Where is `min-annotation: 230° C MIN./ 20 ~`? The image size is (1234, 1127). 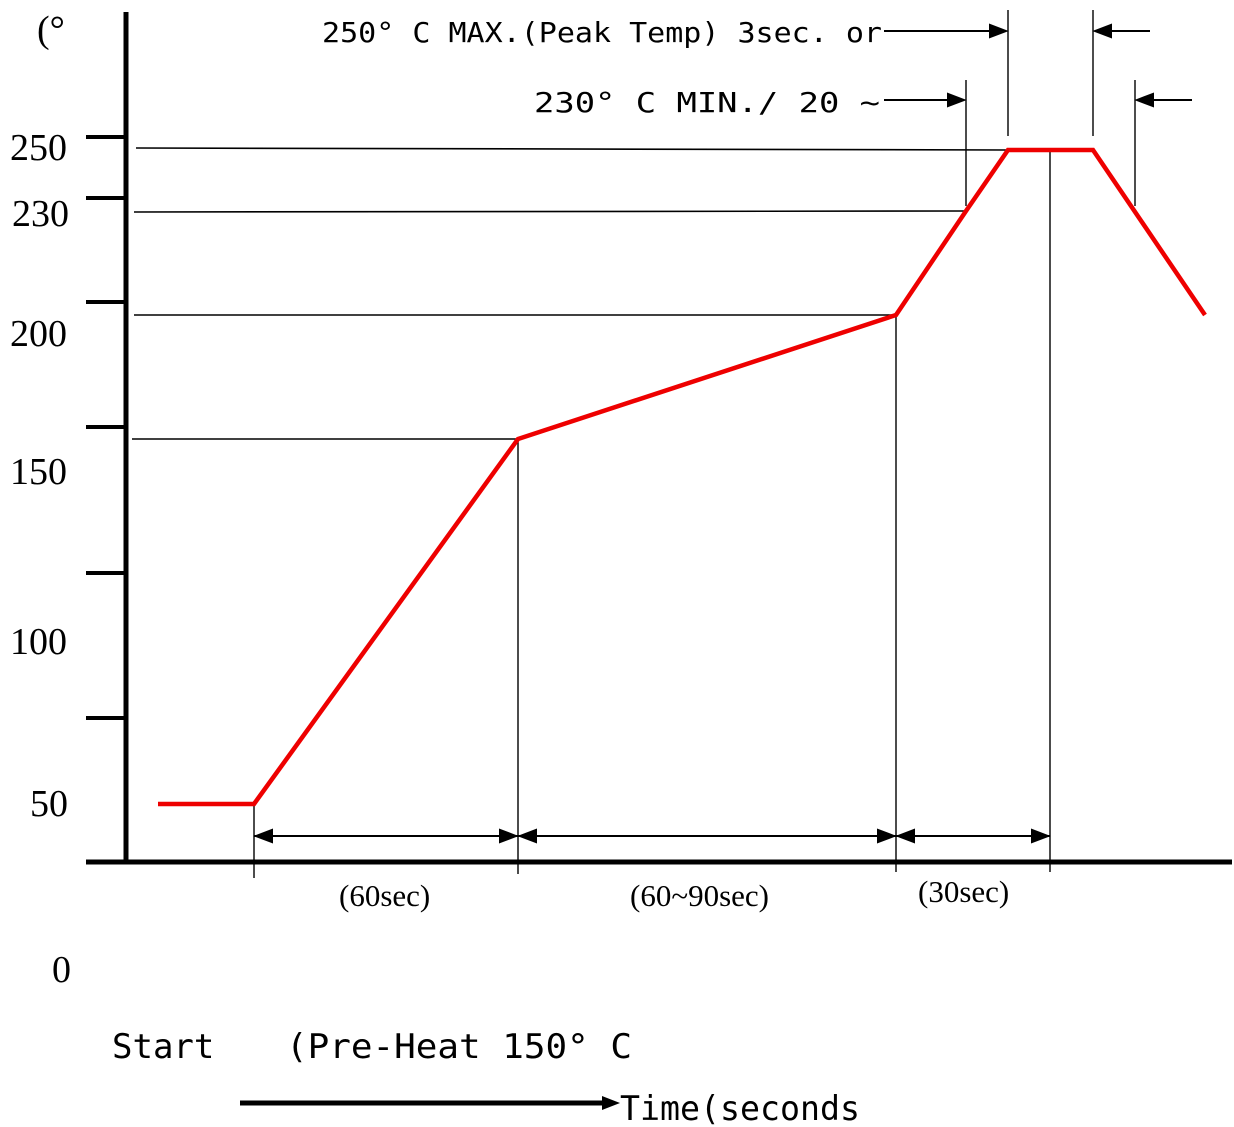 min-annotation: 230° C MIN./ 20 ~ is located at coordinates (707, 102).